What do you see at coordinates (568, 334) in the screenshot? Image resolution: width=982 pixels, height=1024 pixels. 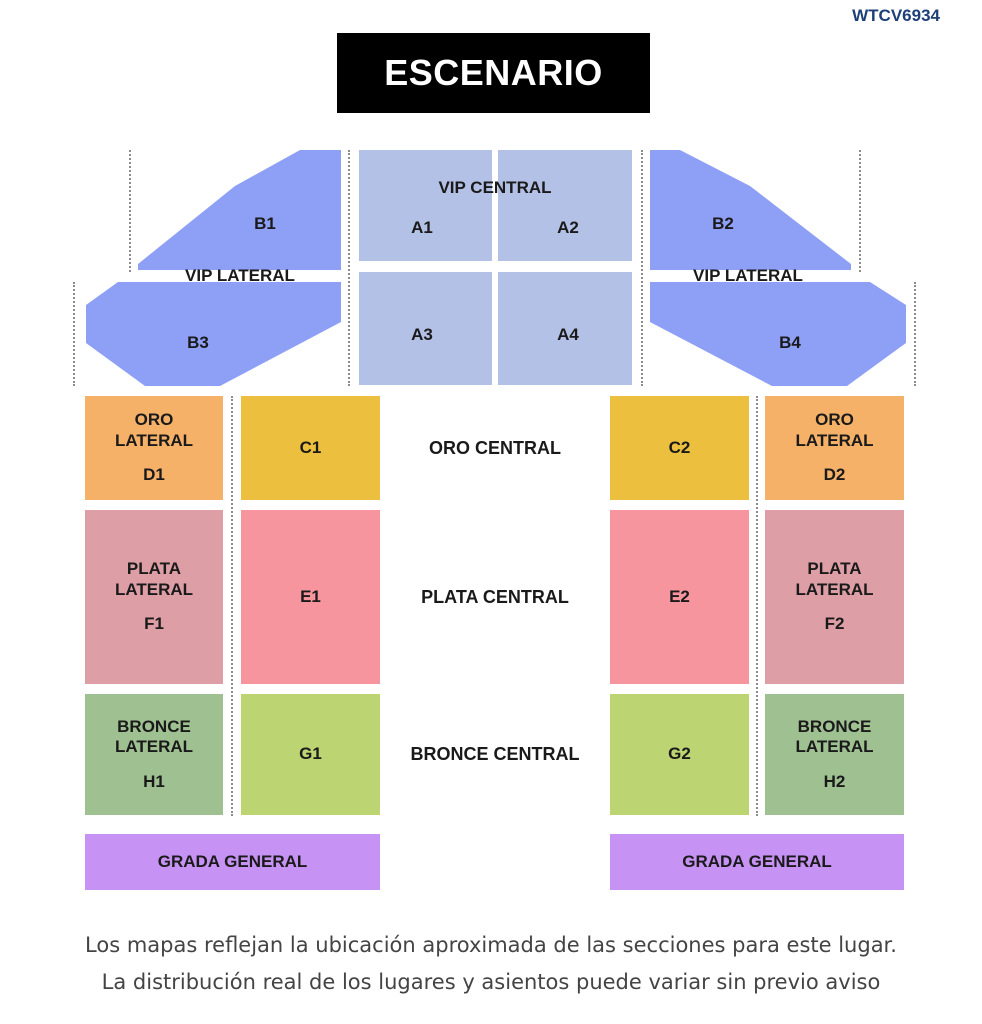 I see `section-a4-label: A4` at bounding box center [568, 334].